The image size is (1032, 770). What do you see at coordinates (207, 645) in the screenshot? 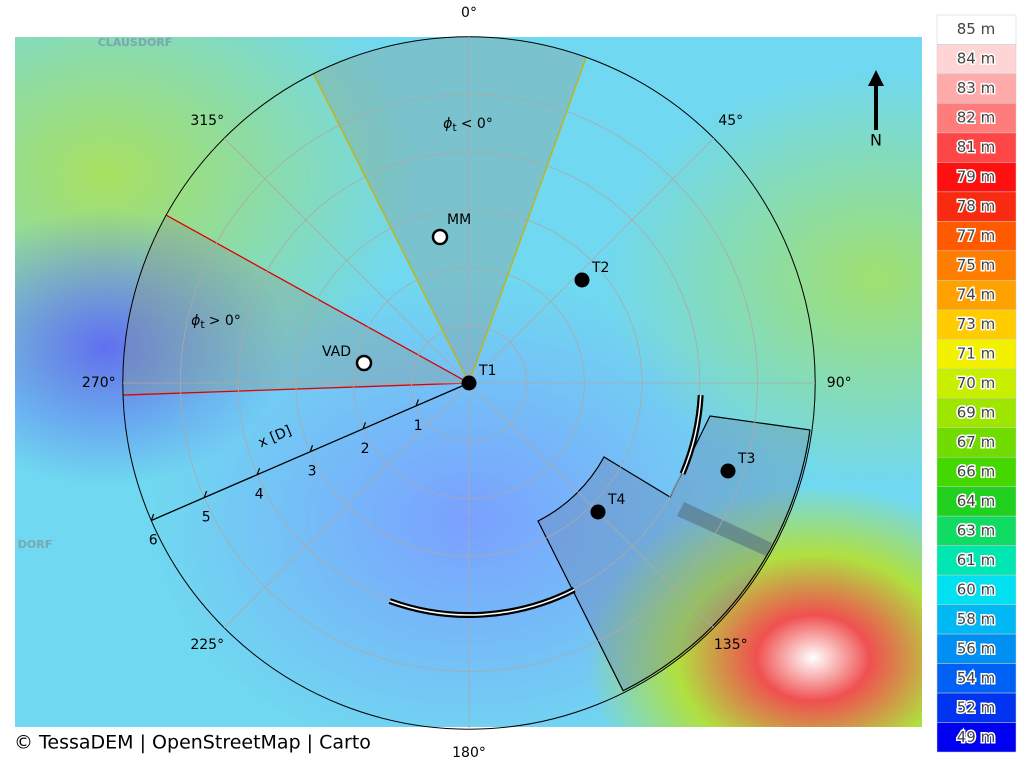
I see `bearing-label: 225°` at bounding box center [207, 645].